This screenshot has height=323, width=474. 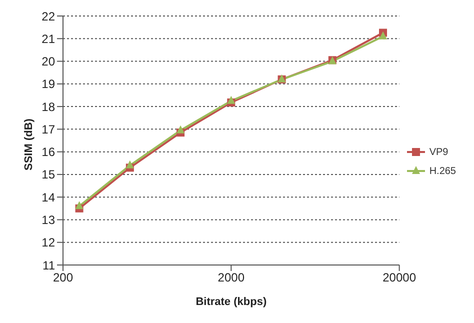 What do you see at coordinates (49, 61) in the screenshot?
I see `y-tick-label: 20` at bounding box center [49, 61].